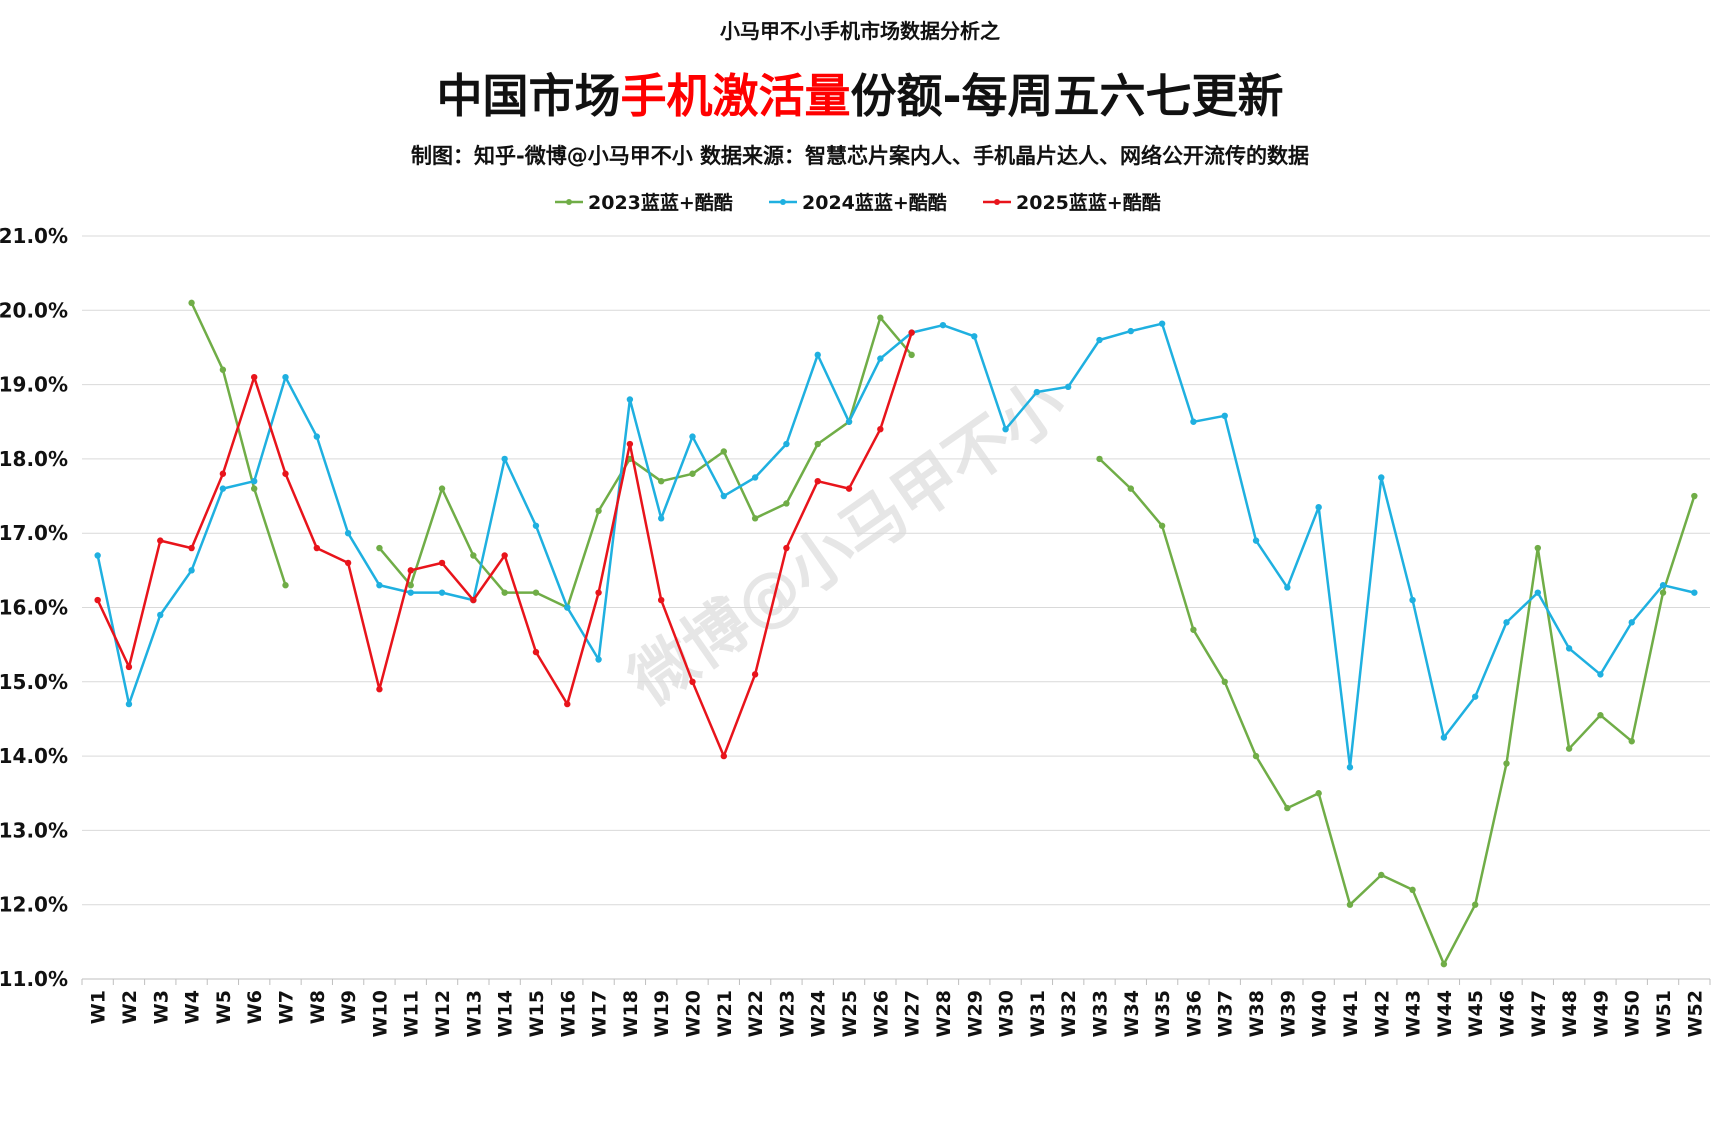 The width and height of the screenshot is (1721, 1147). I want to click on x-tick-label: W23, so click(787, 1013).